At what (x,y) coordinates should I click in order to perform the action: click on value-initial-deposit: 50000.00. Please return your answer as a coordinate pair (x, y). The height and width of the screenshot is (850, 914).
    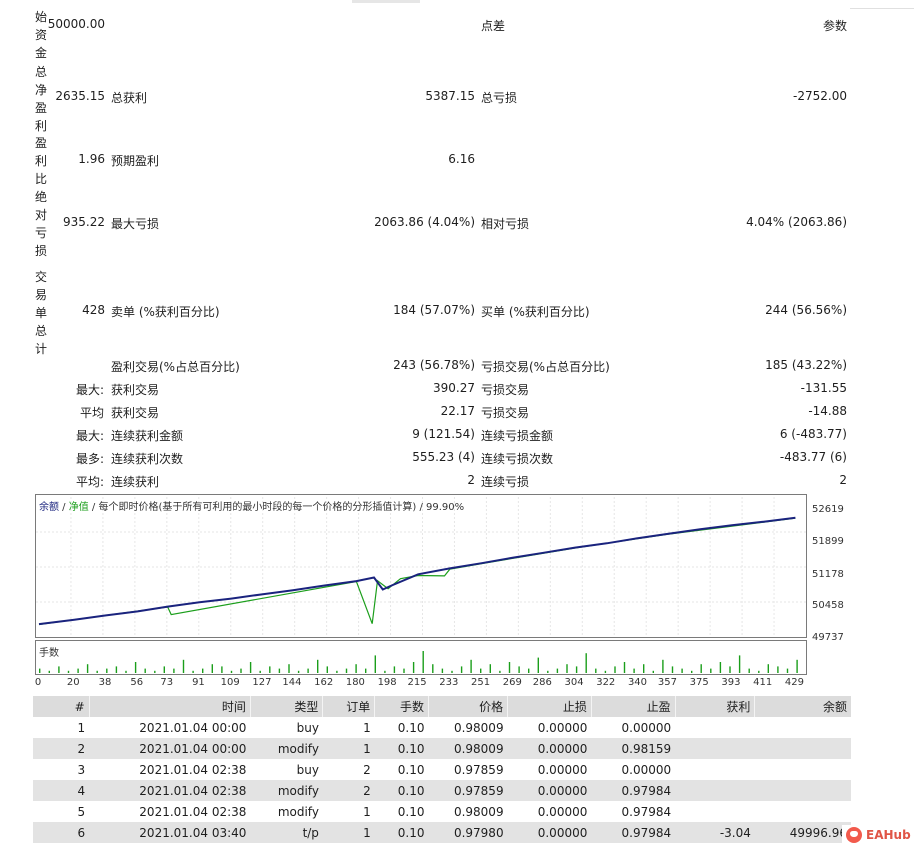
    Looking at the image, I should click on (76, 24).